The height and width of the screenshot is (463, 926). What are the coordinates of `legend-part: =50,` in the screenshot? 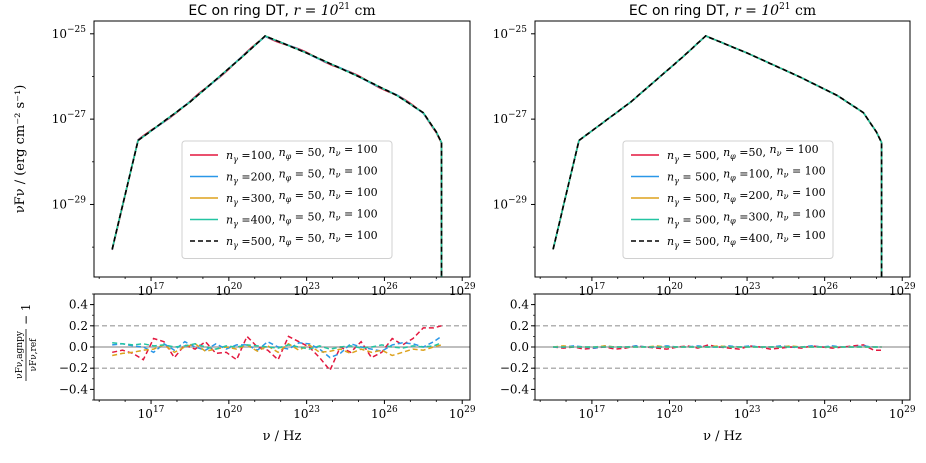 It's located at (753, 152).